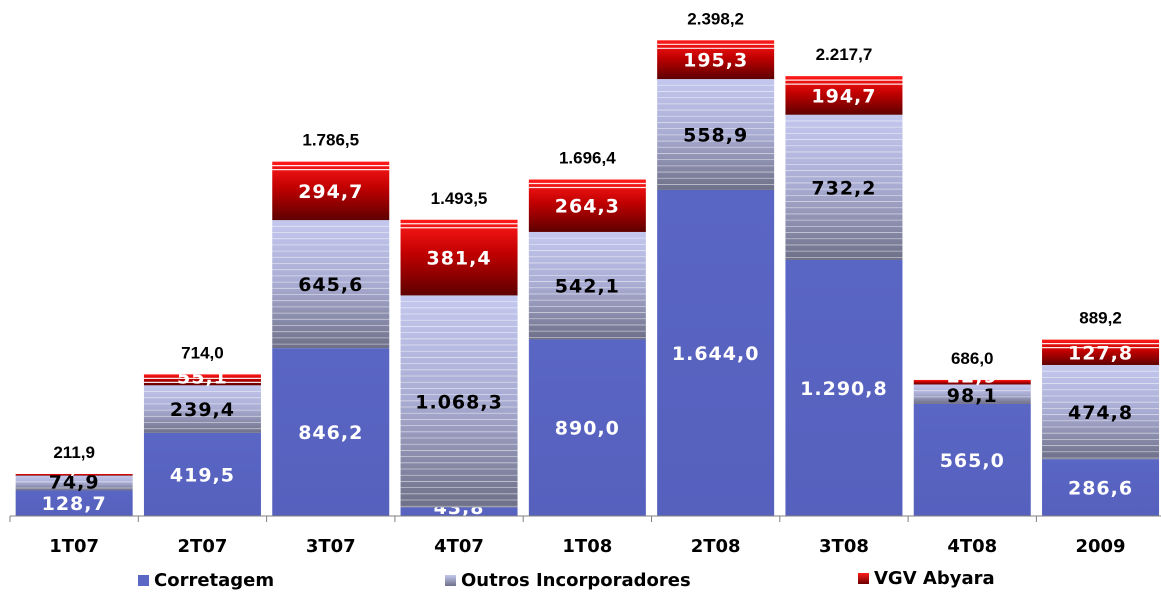  I want to click on x-tick-label-1t08: 1T08, so click(587, 546).